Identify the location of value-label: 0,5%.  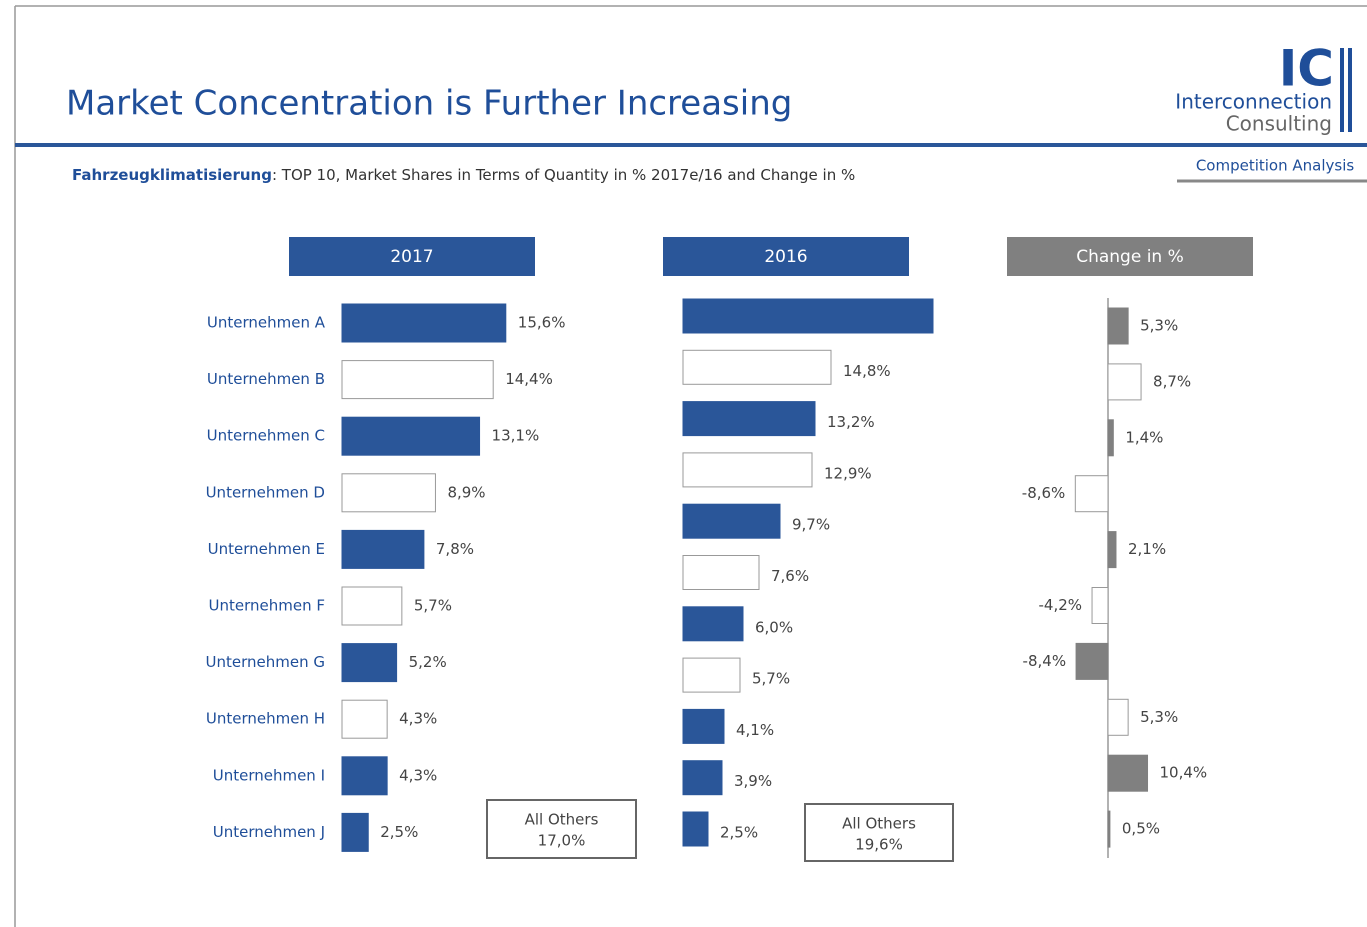
(1141, 829).